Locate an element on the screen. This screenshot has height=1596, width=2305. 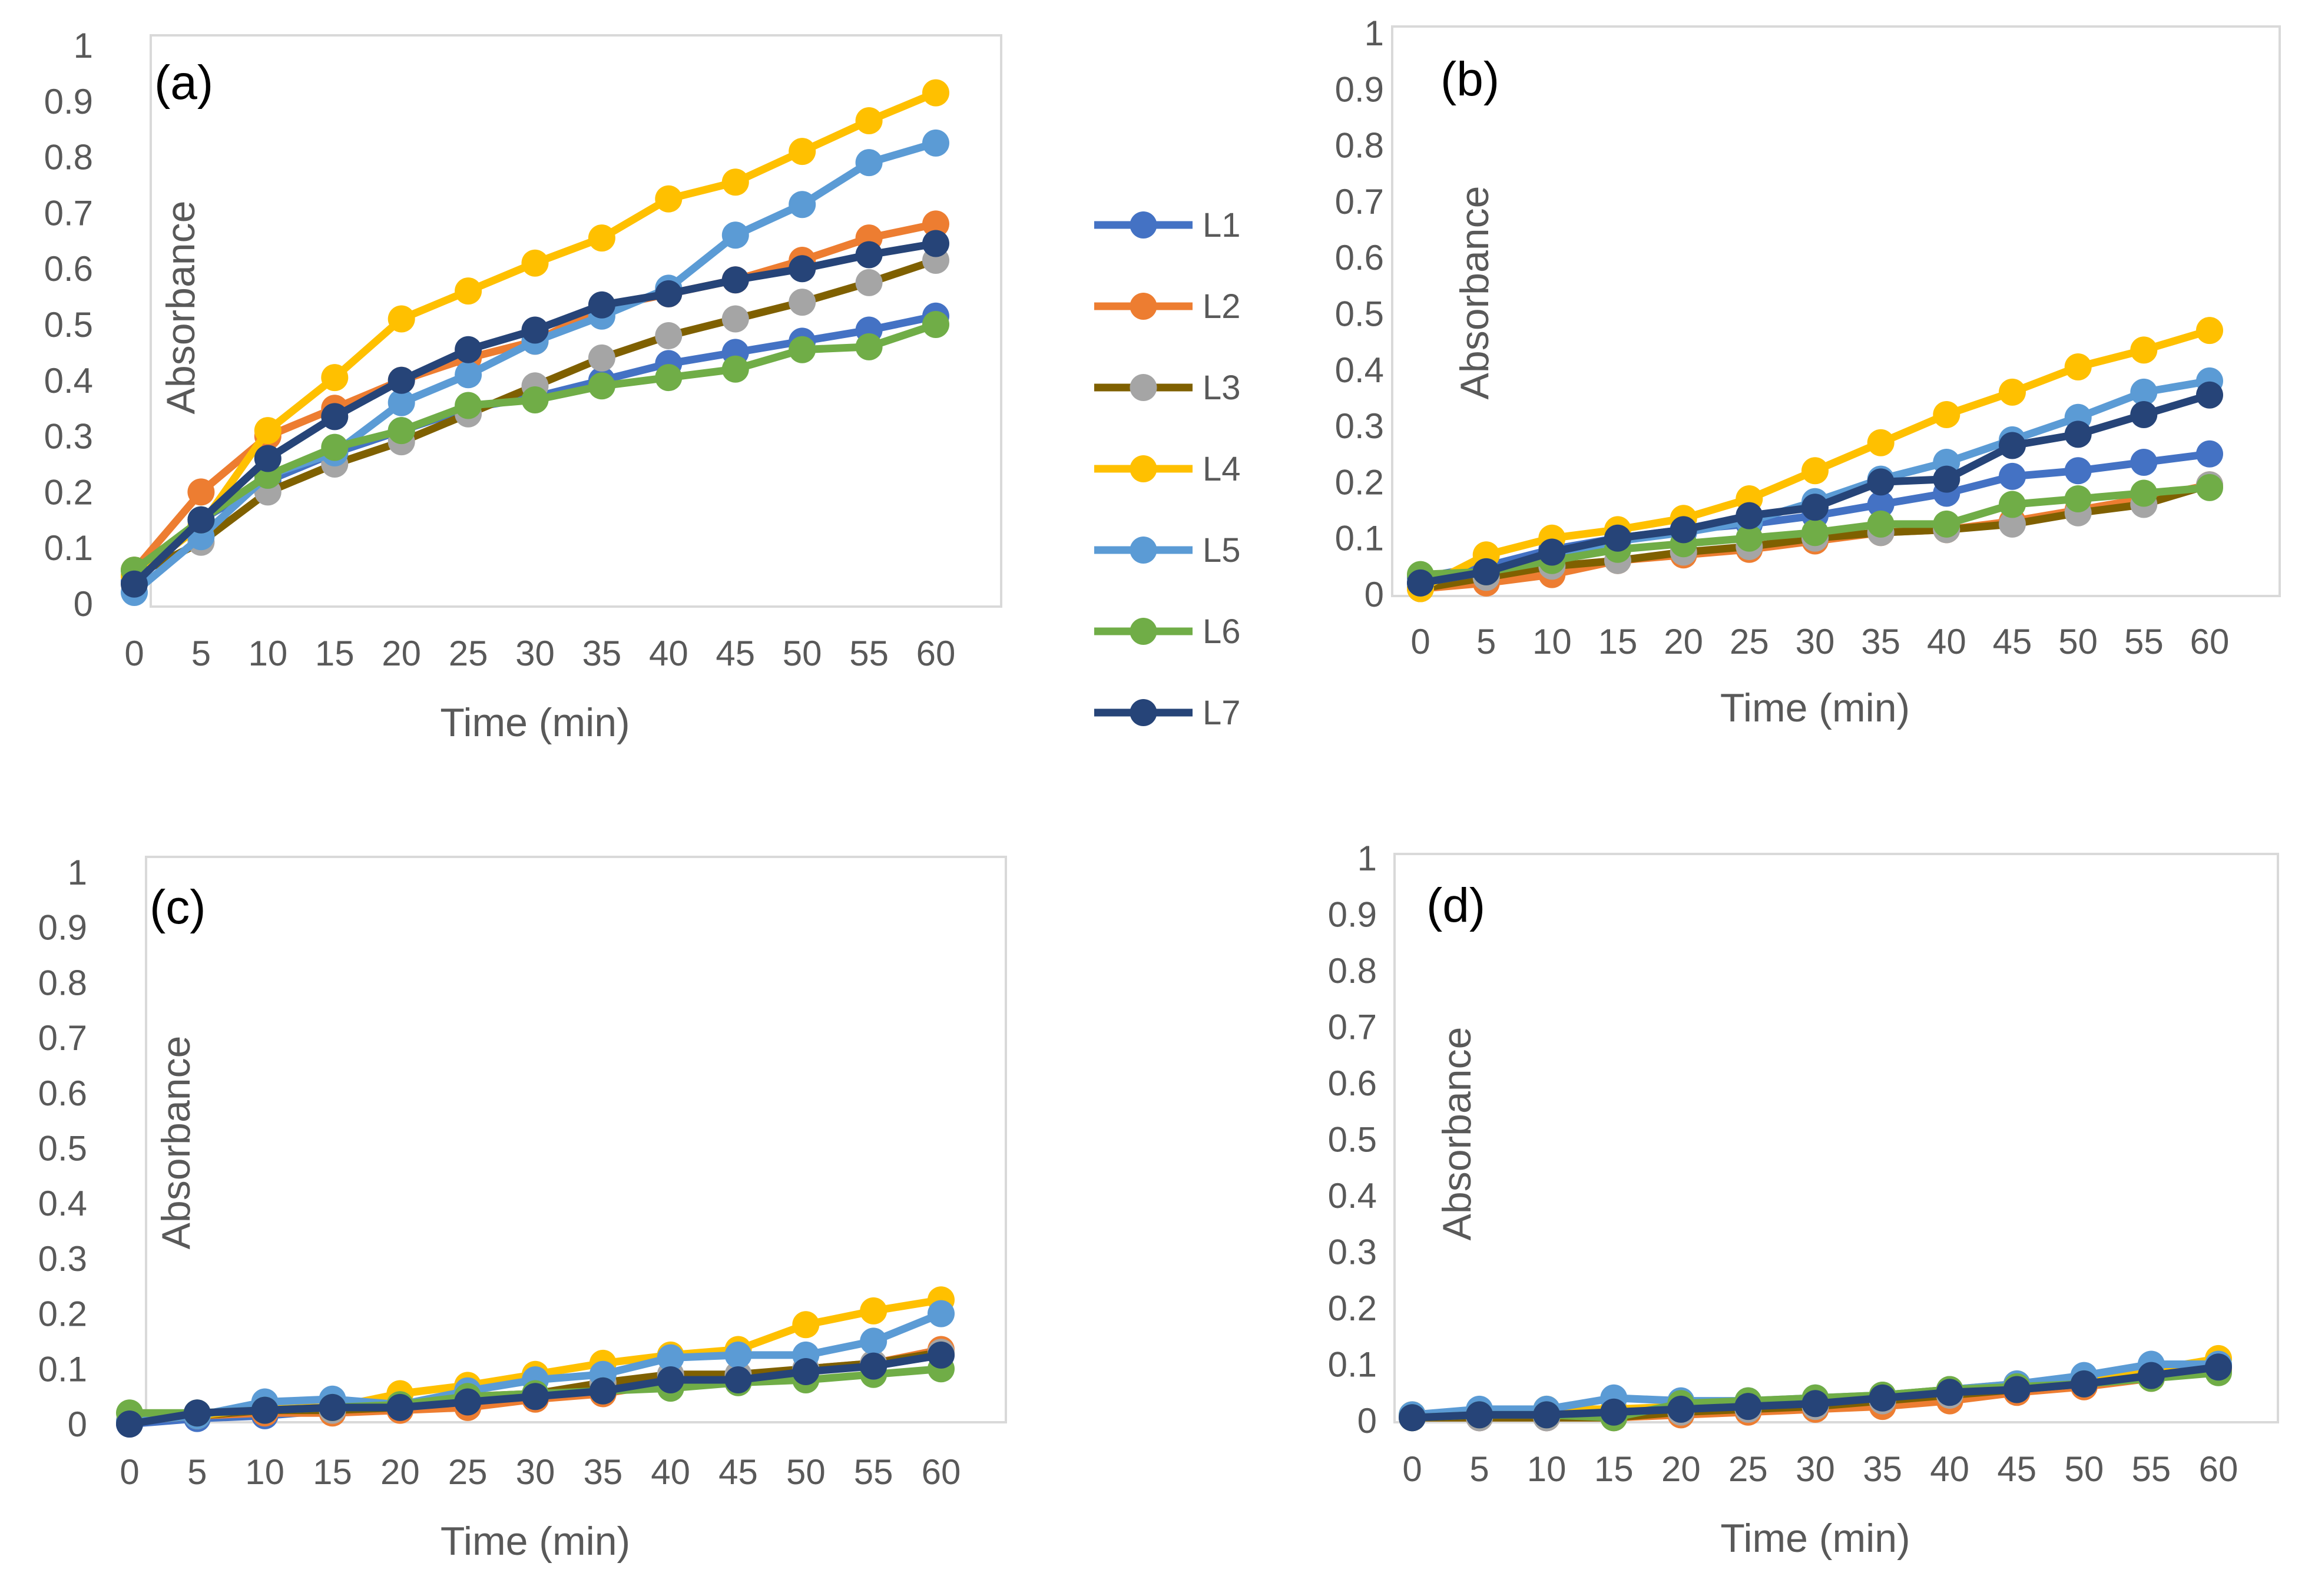
legend-label: L4 is located at coordinates (1222, 469).